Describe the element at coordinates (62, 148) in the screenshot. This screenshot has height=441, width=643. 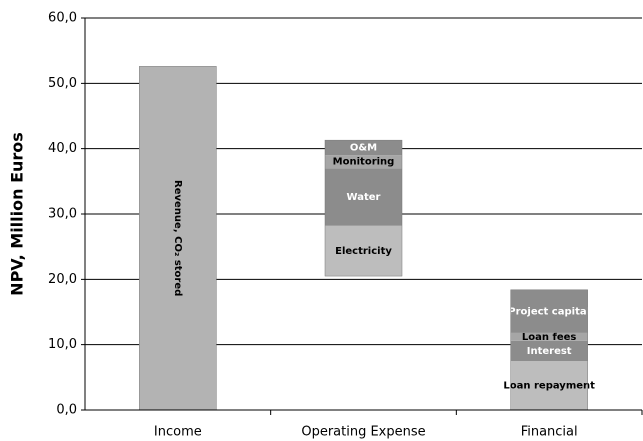
I see `y-tick-label: 40,0` at that location.